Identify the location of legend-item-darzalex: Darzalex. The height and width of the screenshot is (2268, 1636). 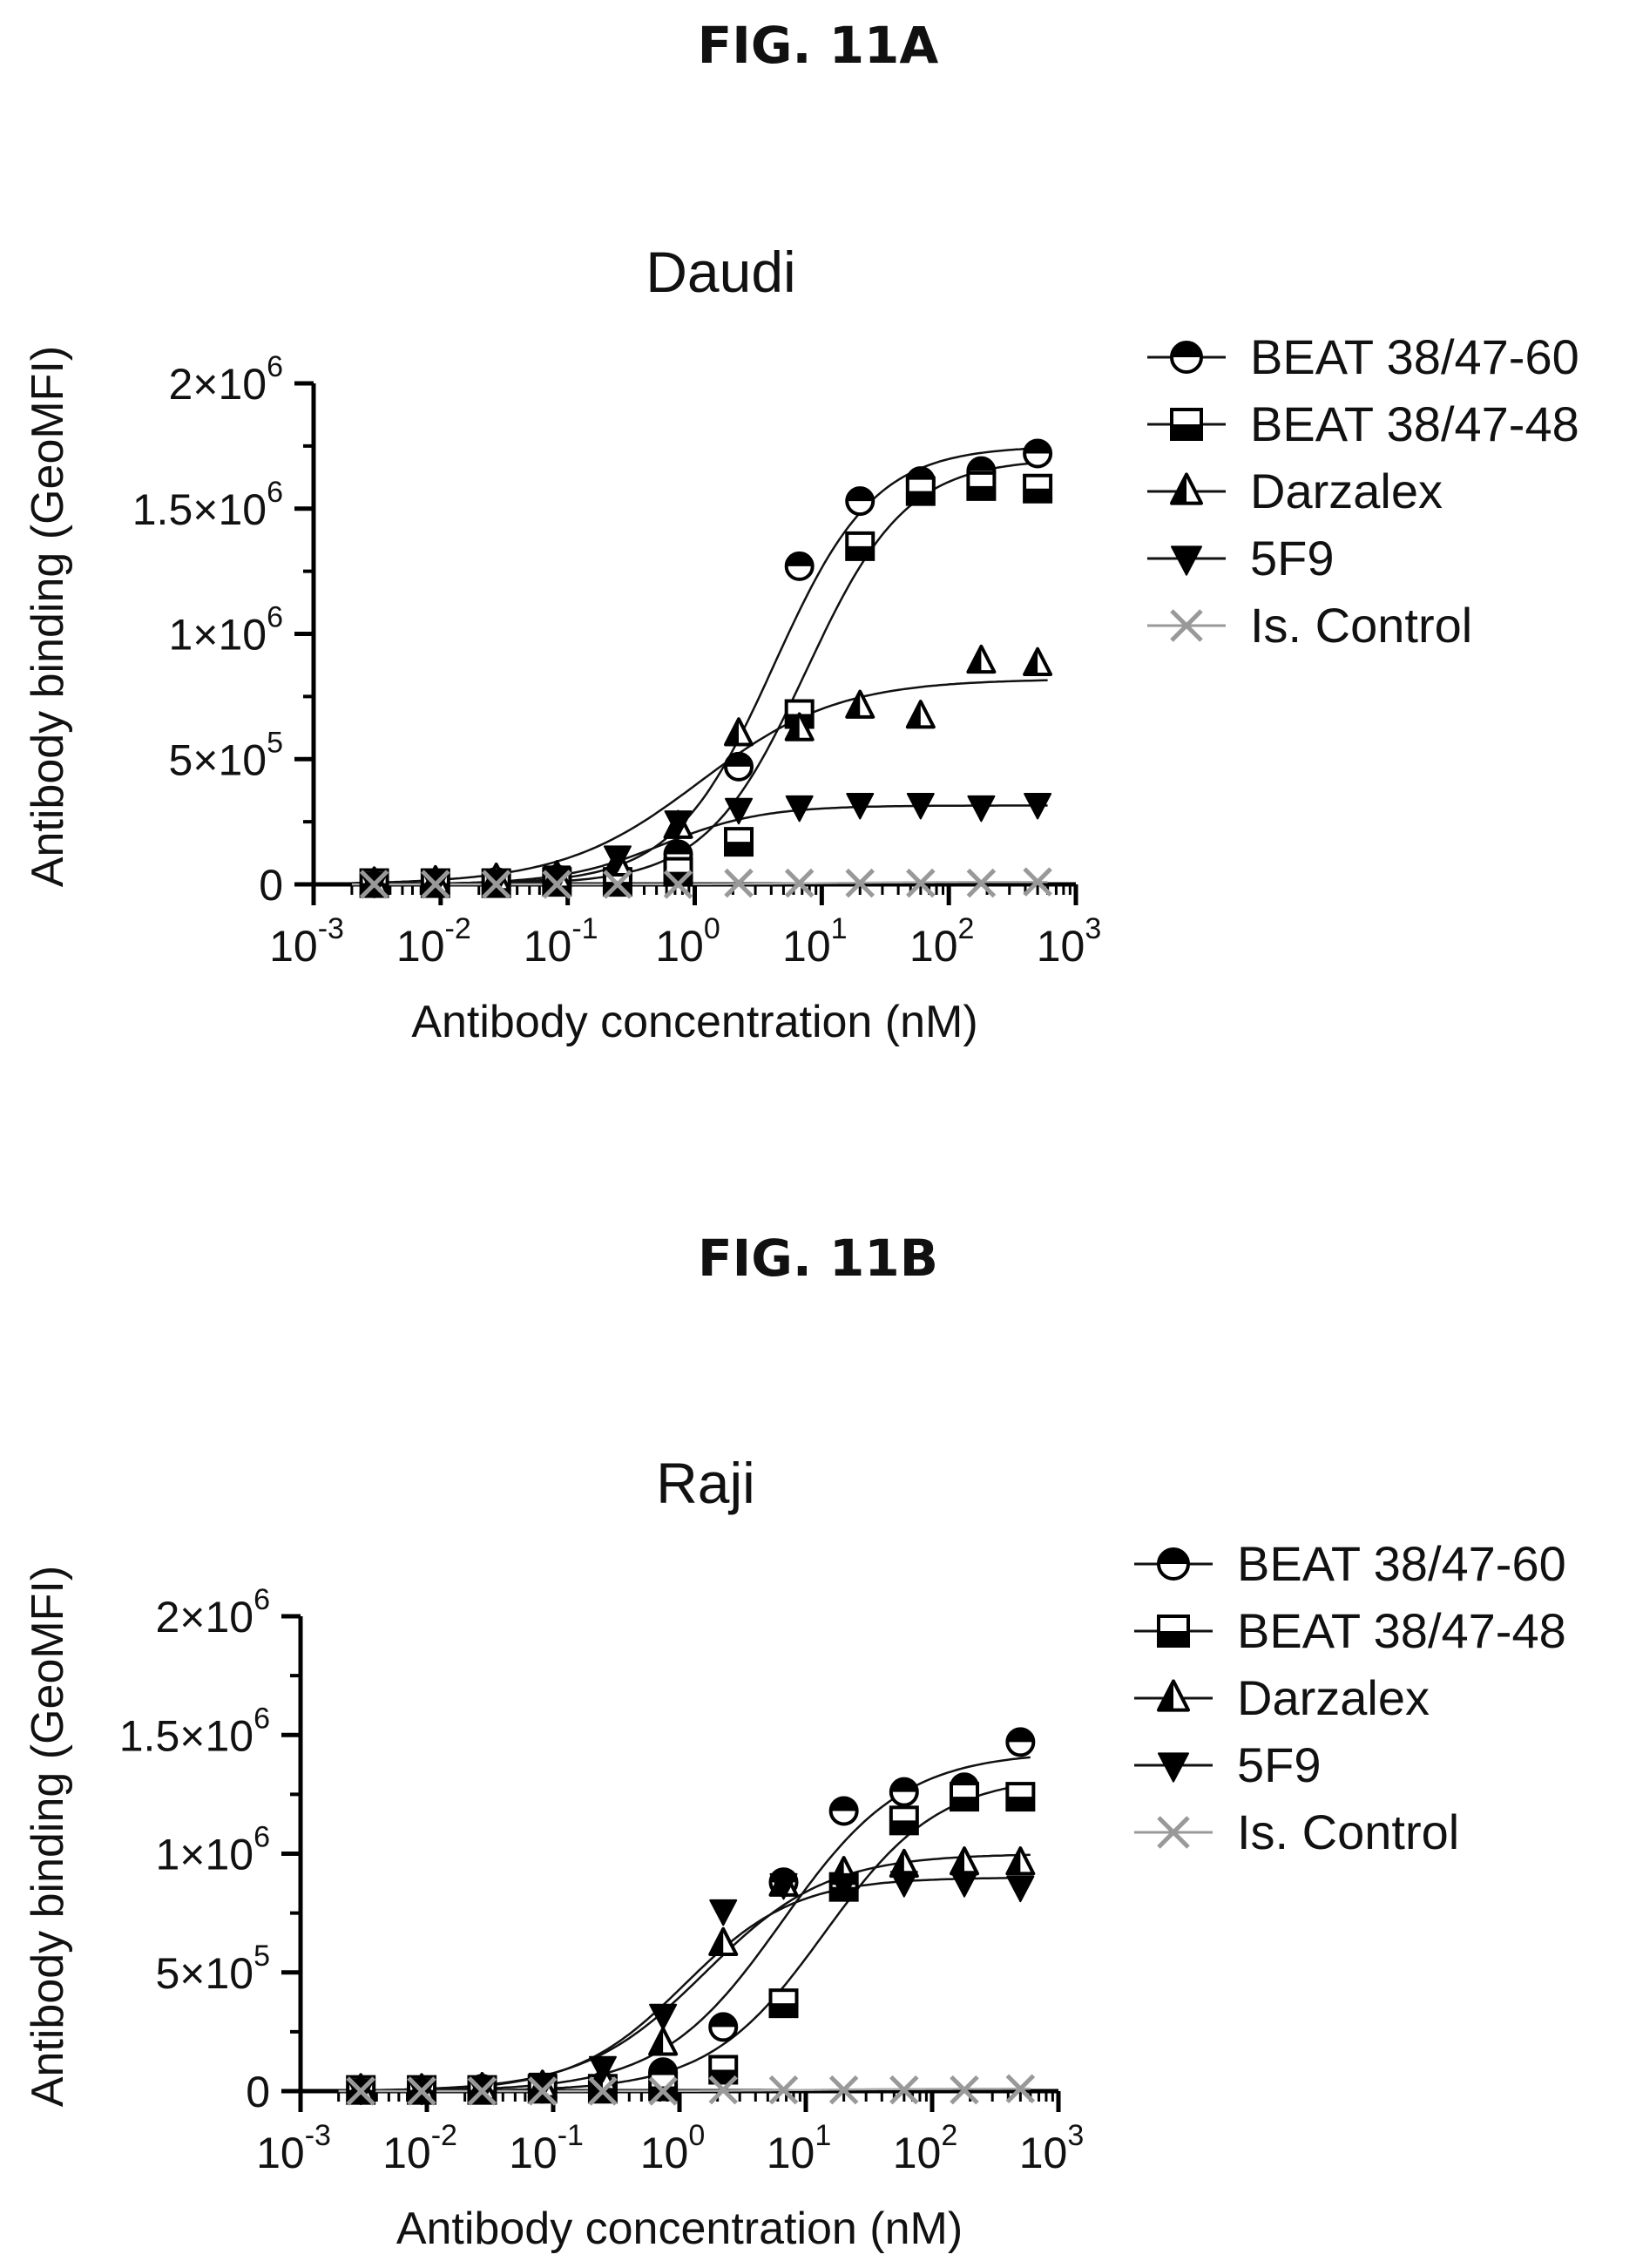
(1295, 491).